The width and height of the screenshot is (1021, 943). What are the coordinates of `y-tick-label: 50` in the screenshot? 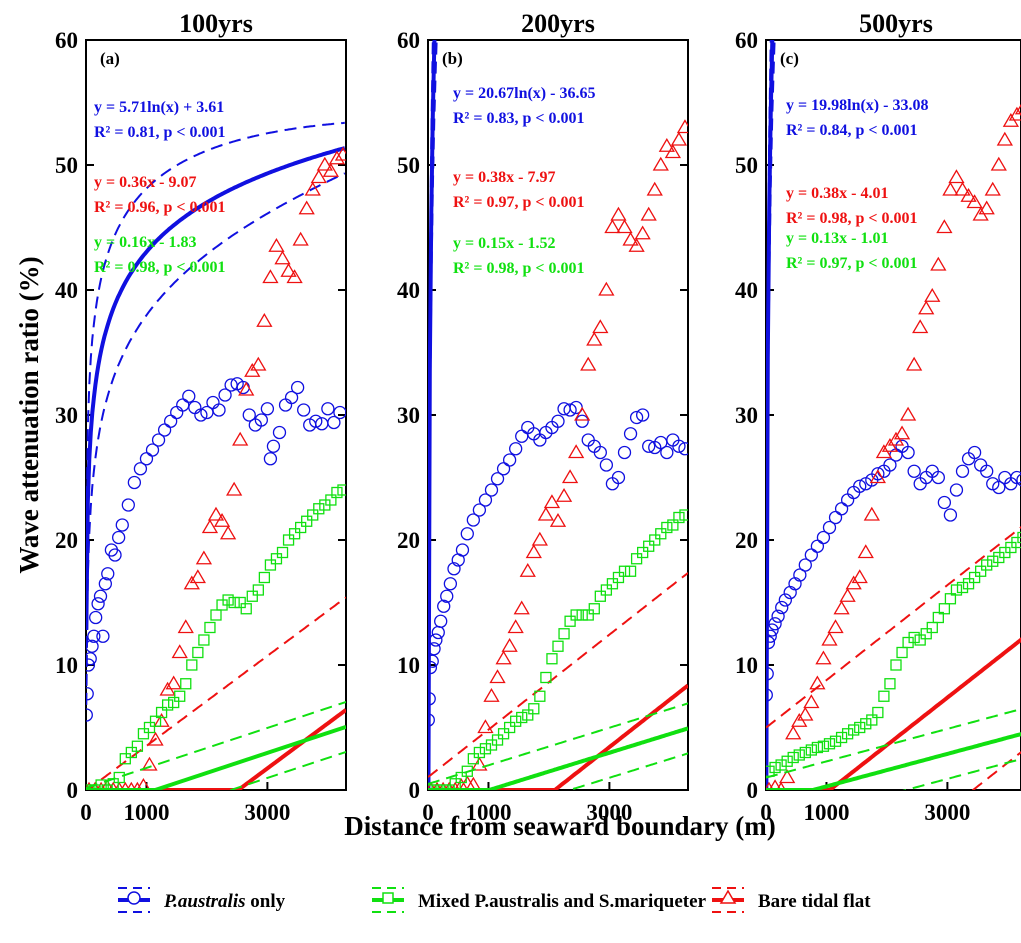 It's located at (746, 165).